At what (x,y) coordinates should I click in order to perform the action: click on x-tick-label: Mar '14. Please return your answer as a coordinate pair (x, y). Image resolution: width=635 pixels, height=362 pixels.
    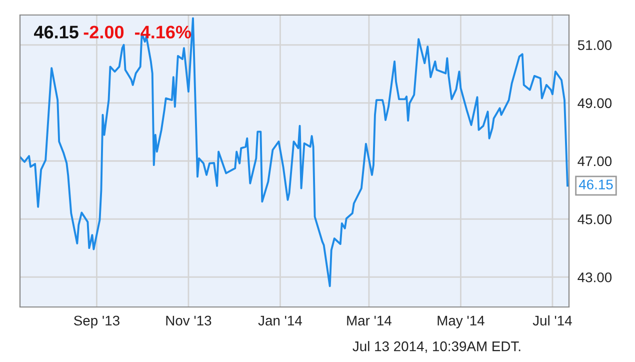
    Looking at the image, I should click on (369, 321).